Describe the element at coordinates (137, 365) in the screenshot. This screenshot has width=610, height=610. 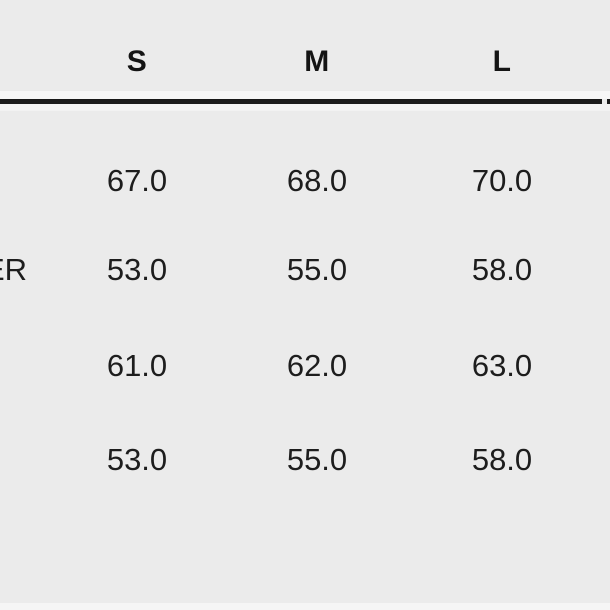
I see `cell-r2-s: 61.0` at that location.